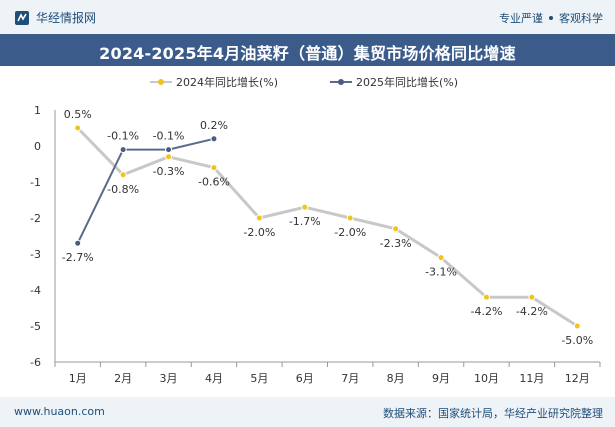  Describe the element at coordinates (227, 82) in the screenshot. I see `legend-label-s2024: 2024年同比增长(%)` at that location.